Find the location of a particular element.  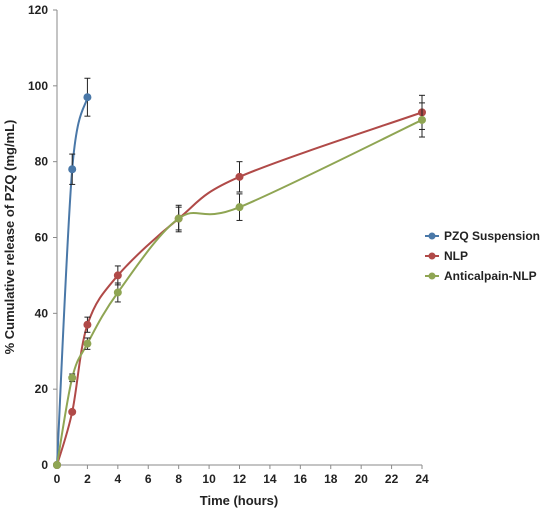

series-line is located at coordinates (72, 281).